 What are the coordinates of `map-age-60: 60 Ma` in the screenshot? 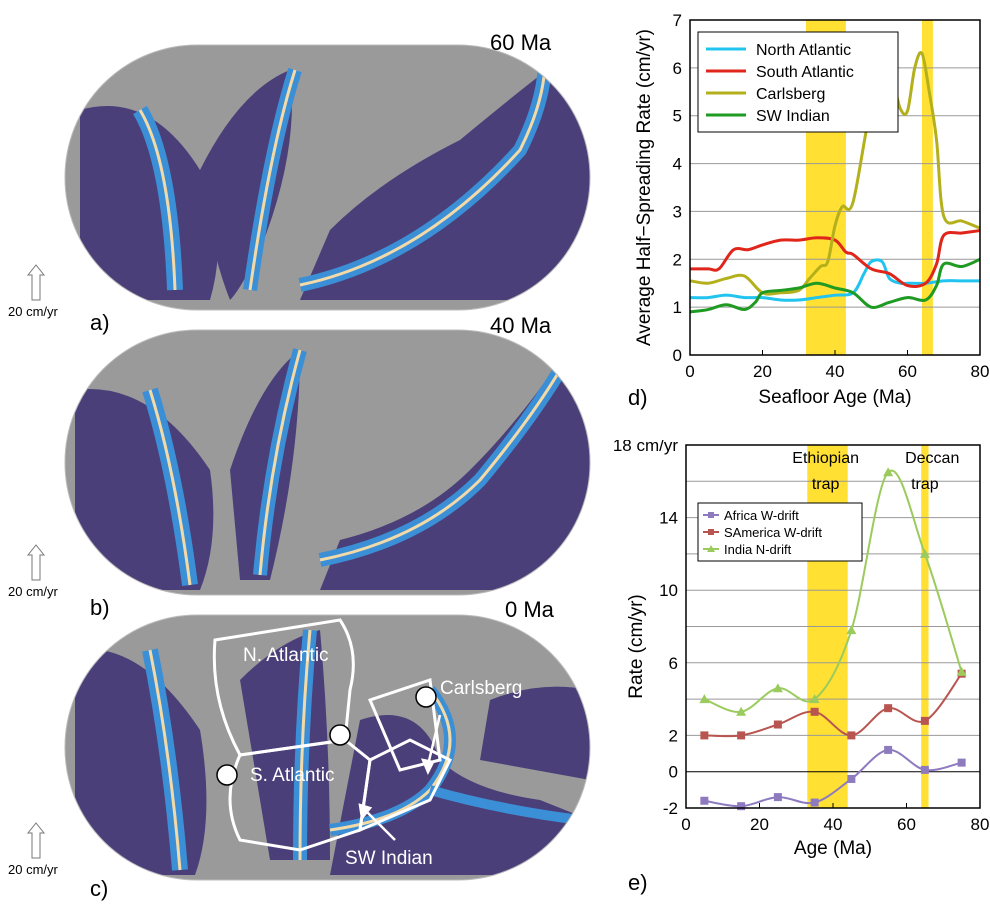 It's located at (521, 42).